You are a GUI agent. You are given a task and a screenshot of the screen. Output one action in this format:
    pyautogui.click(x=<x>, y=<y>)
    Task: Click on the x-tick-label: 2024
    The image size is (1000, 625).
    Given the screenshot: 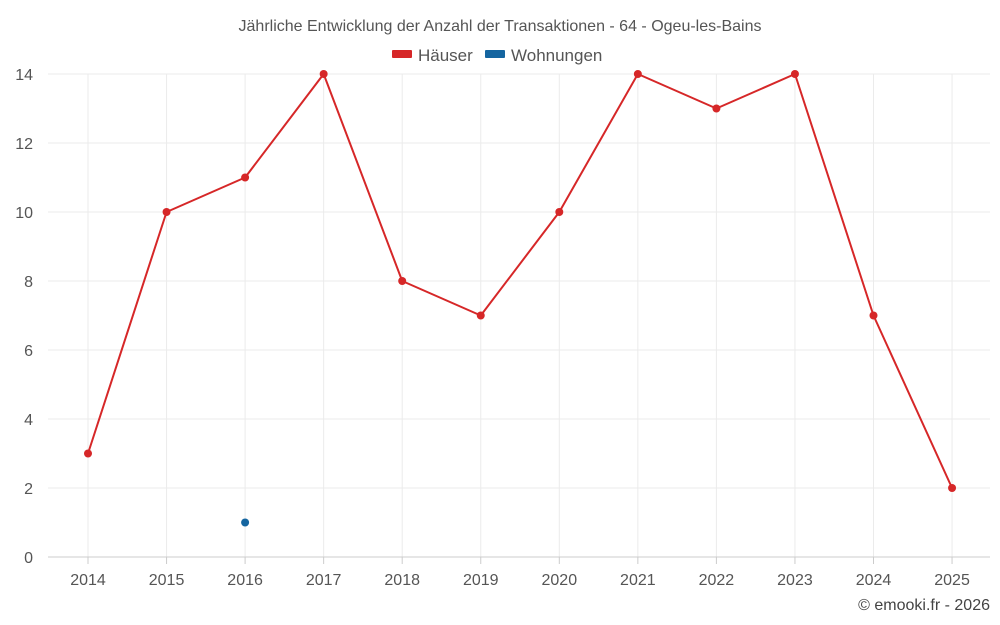 What is the action you would take?
    pyautogui.click(x=874, y=580)
    